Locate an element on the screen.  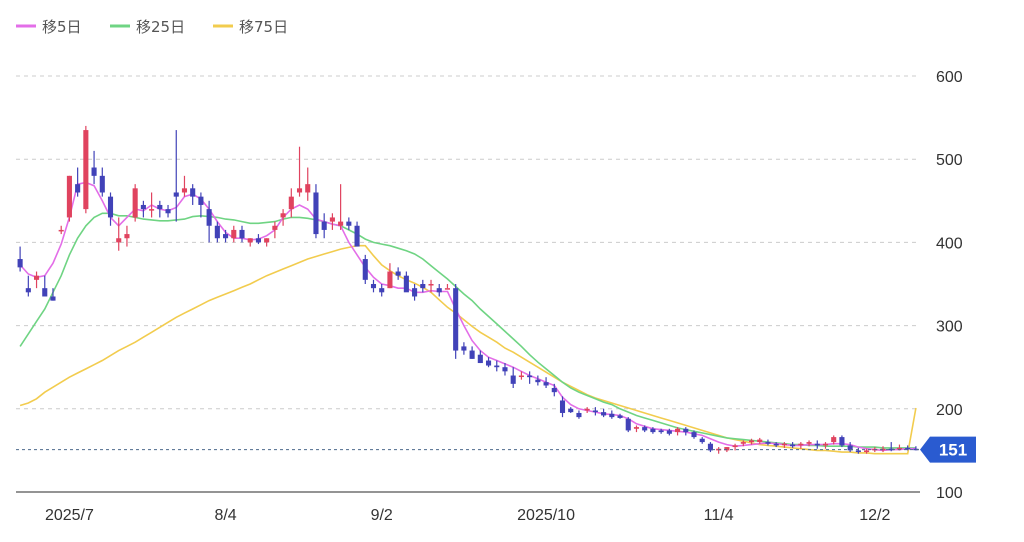
legend-item-ma5: 移5日 is located at coordinates (49, 27).